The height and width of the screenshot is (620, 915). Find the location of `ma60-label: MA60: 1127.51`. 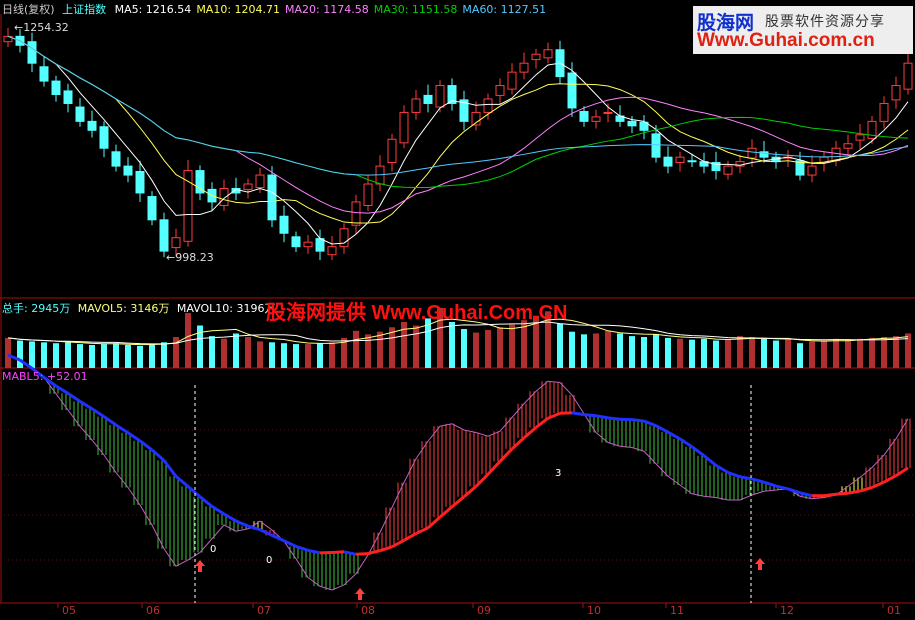

ma60-label: MA60: 1127.51 is located at coordinates (504, 9).